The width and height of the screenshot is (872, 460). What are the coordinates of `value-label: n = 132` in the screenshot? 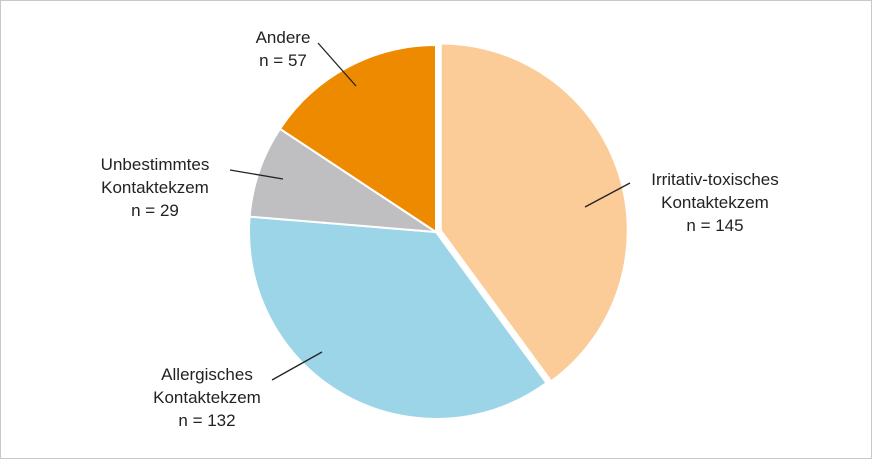 It's located at (206, 420).